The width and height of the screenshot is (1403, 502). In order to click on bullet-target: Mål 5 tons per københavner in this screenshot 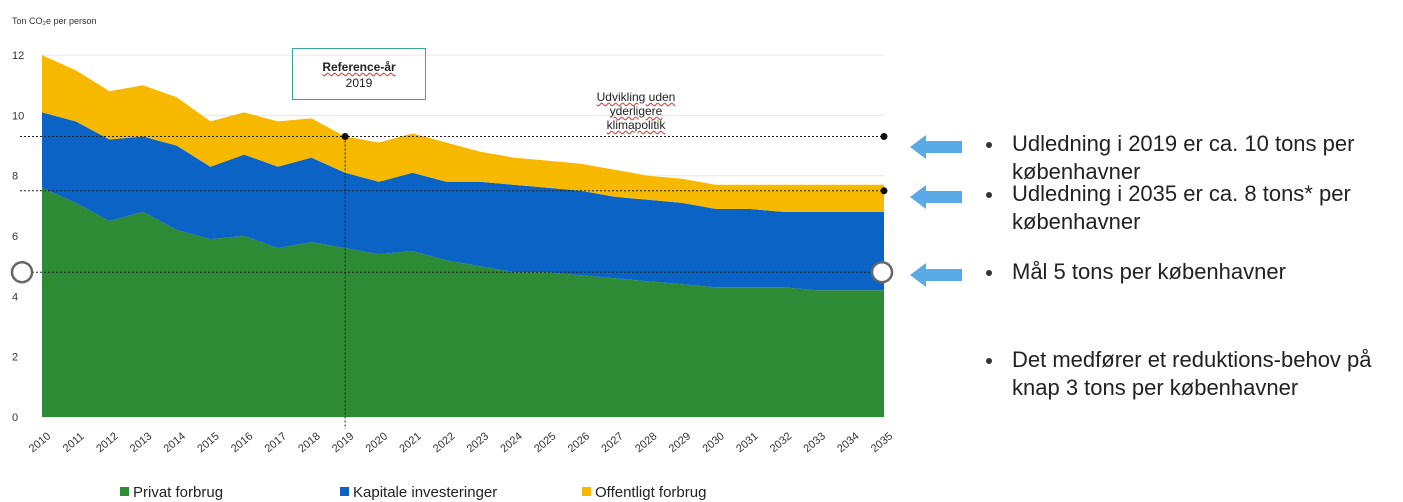, I will do `click(1155, 290)`.